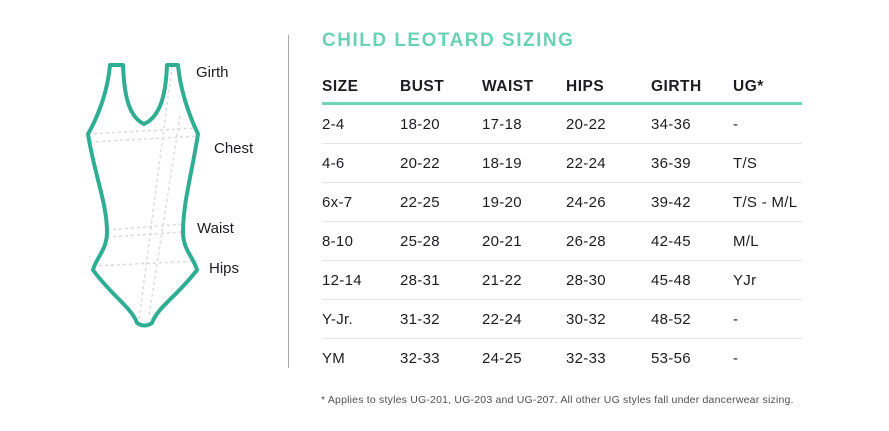 This screenshot has height=431, width=889. What do you see at coordinates (562, 279) in the screenshot?
I see `table-row: 12-14 28-31 21-22 28-30 45-48 YJr` at bounding box center [562, 279].